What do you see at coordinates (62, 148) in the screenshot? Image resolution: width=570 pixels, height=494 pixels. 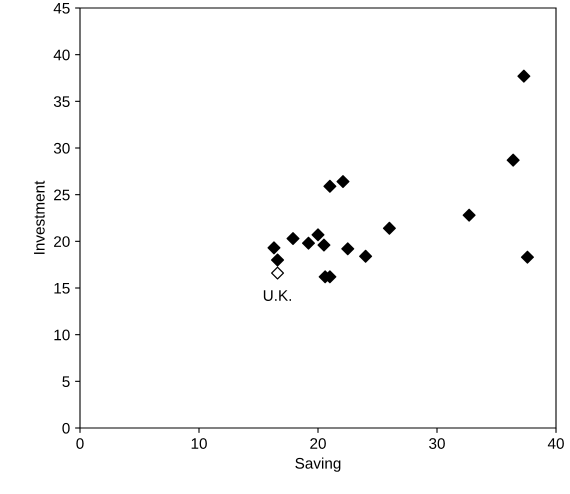 I see `y-tick-label: 30` at bounding box center [62, 148].